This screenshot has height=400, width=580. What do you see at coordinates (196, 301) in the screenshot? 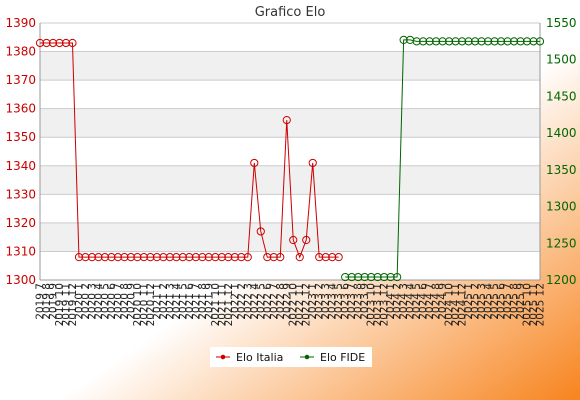
I see `x-tick-label: 2021 7` at bounding box center [196, 301].